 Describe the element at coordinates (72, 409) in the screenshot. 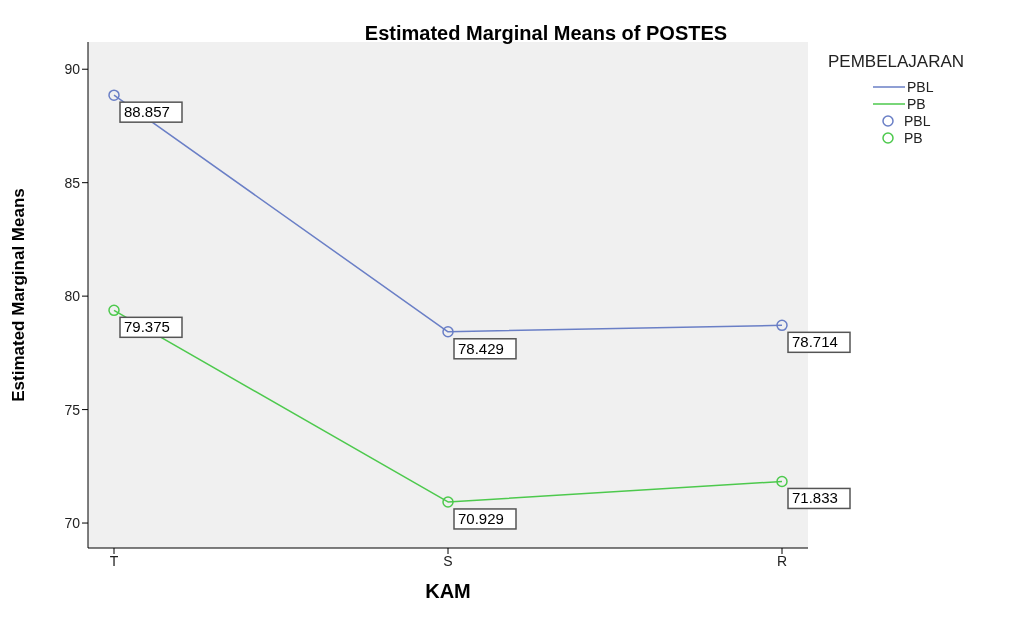

I see `y-tick-label: 75` at that location.